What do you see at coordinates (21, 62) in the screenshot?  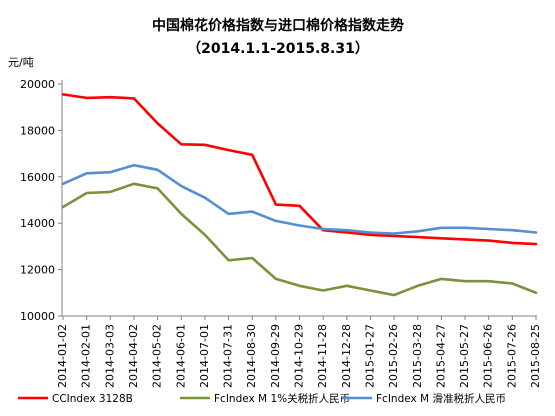 I see `y-axis-label: 元/吨` at bounding box center [21, 62].